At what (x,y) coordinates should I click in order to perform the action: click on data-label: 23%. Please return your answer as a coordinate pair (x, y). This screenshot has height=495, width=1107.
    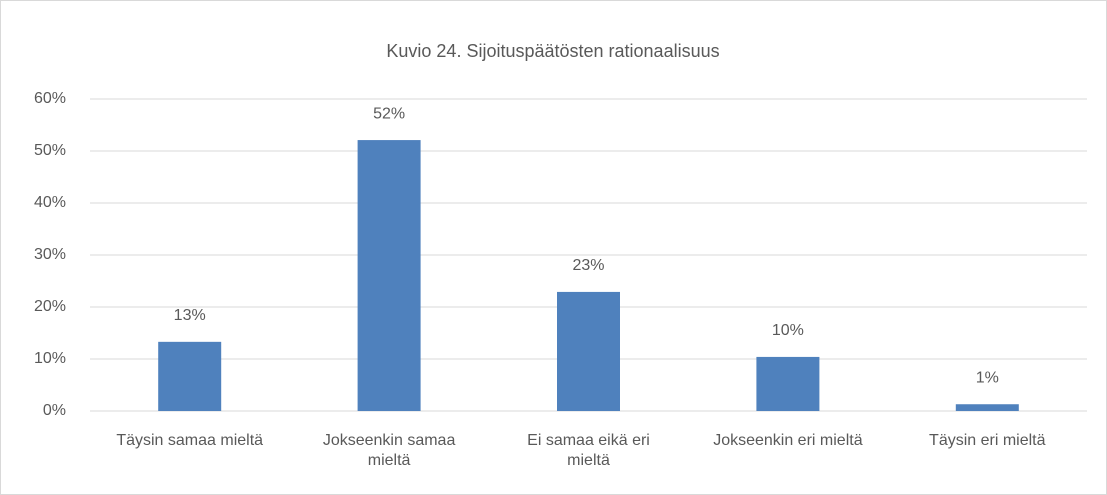
    Looking at the image, I should click on (588, 265).